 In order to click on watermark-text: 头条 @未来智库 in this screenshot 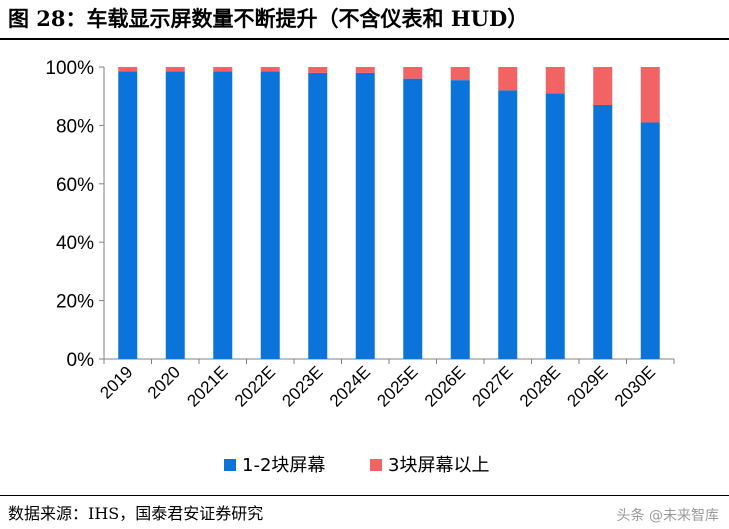, I will do `click(667, 516)`.